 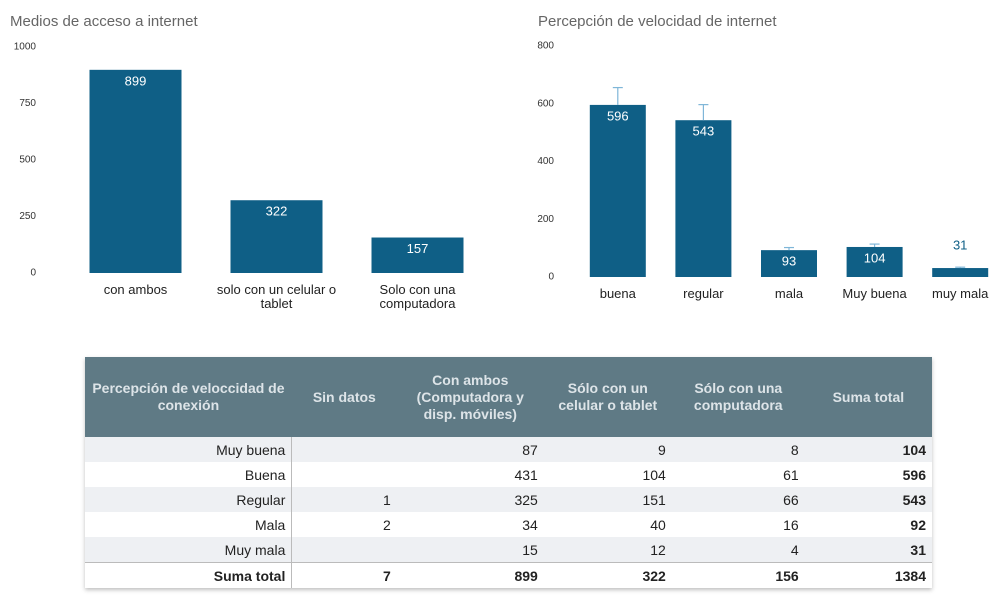 What do you see at coordinates (738, 575) in the screenshot?
I see `table-cell: 156` at bounding box center [738, 575].